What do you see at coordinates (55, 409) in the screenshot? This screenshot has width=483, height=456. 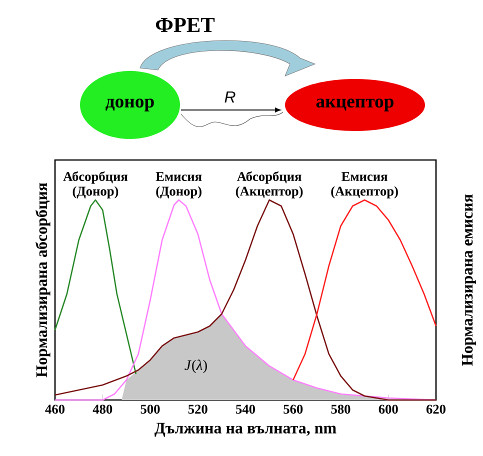 I see `x-tick-label: 460` at bounding box center [55, 409].